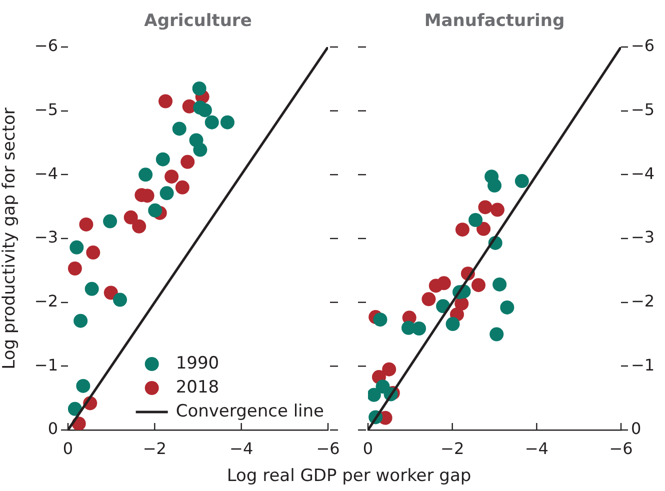 The width and height of the screenshot is (665, 491). Describe the element at coordinates (198, 21) in the screenshot. I see `chart-title: Agriculture` at that location.